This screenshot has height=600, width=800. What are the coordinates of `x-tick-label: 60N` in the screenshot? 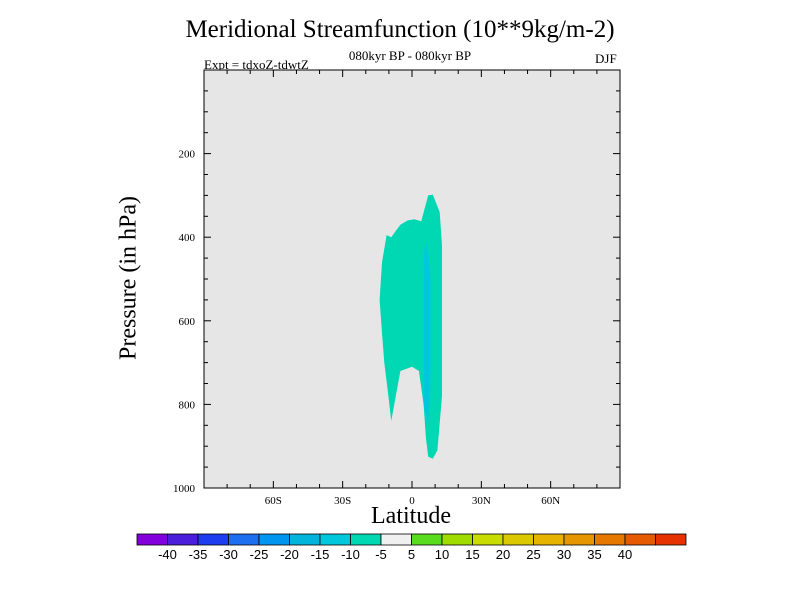 It's located at (550, 501).